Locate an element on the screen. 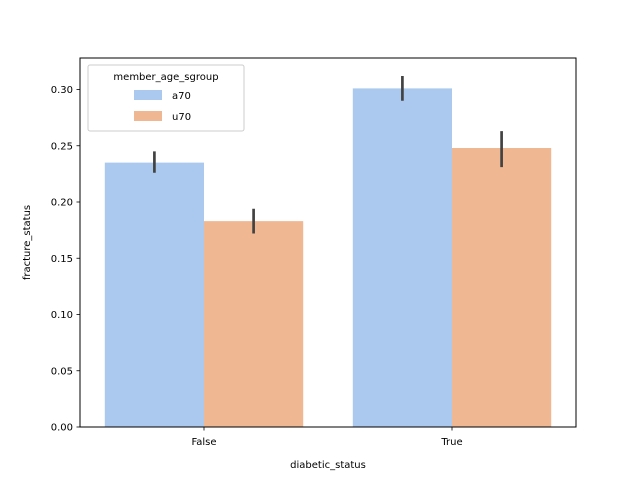 The width and height of the screenshot is (640, 480). legend: member_age_sgroup a70 u70 is located at coordinates (166, 98).